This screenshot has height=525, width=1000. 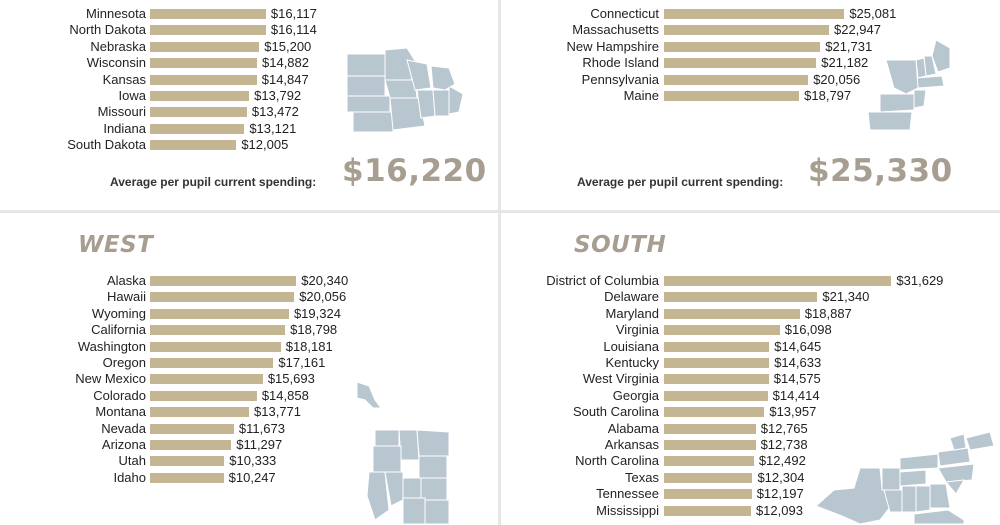 What do you see at coordinates (620, 379) in the screenshot?
I see `state-label: West Virginia` at bounding box center [620, 379].